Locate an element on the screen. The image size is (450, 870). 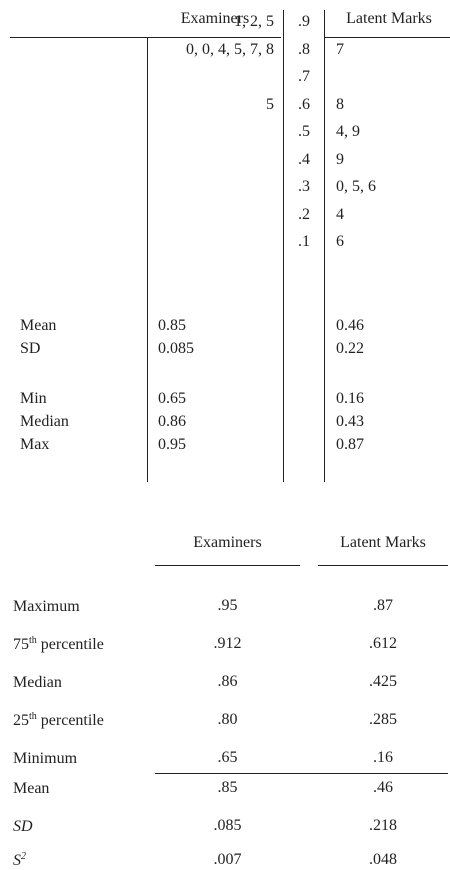
summary-row-label-text: Mean is located at coordinates (31, 788).